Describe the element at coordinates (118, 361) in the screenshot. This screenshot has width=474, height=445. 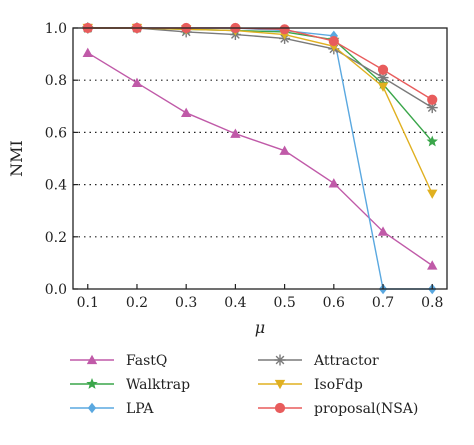
I see `legend-item: FastQ` at that location.